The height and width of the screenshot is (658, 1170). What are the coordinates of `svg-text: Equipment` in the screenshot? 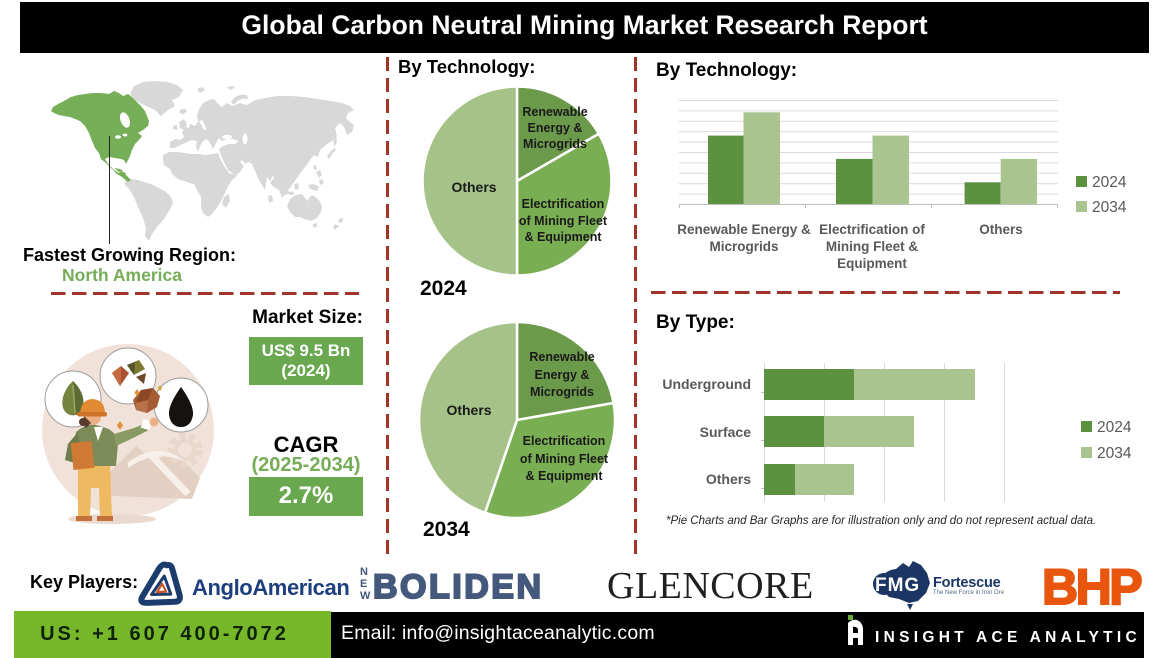 It's located at (872, 263).